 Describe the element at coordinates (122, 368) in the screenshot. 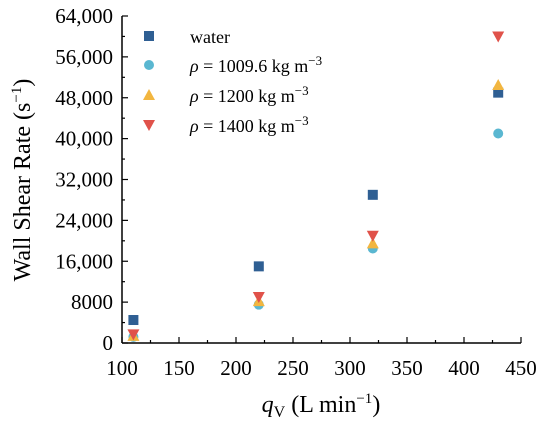

I see `x-tick-label: 100` at that location.